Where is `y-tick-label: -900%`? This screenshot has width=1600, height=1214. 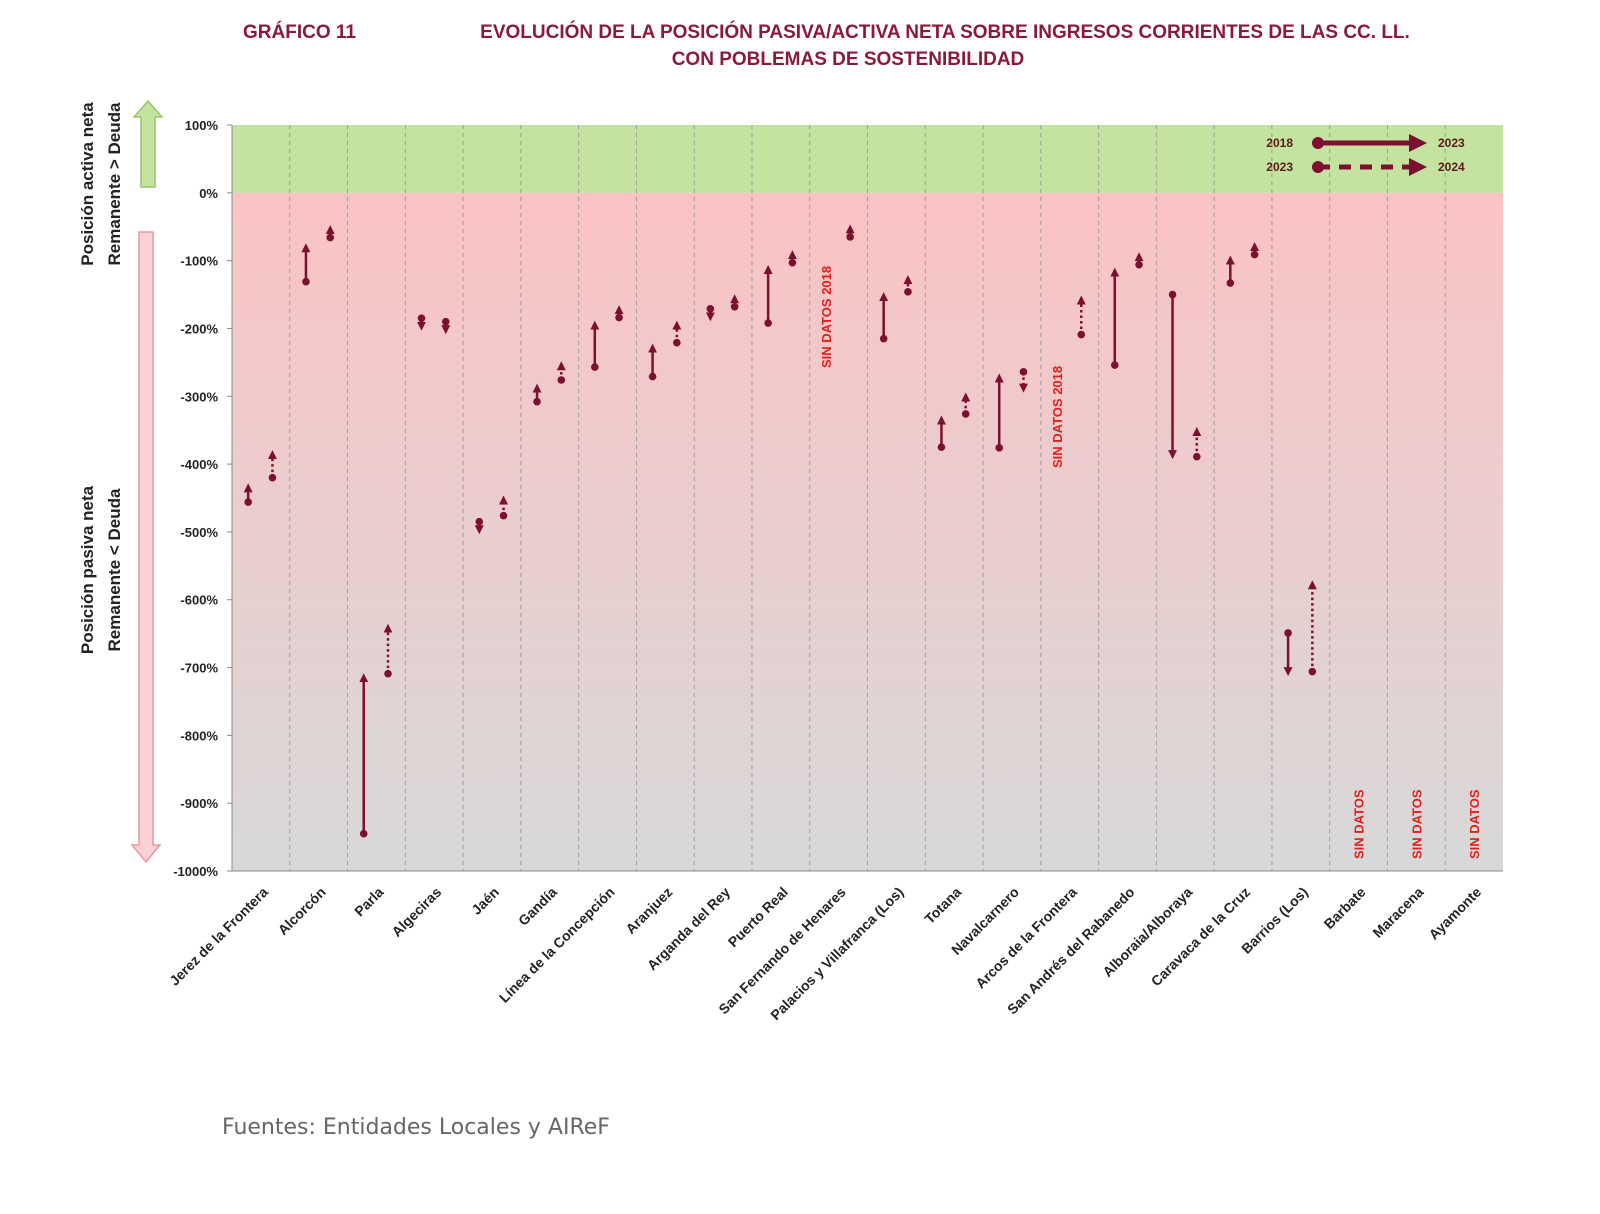
y-tick-label: -900% is located at coordinates (199, 803).